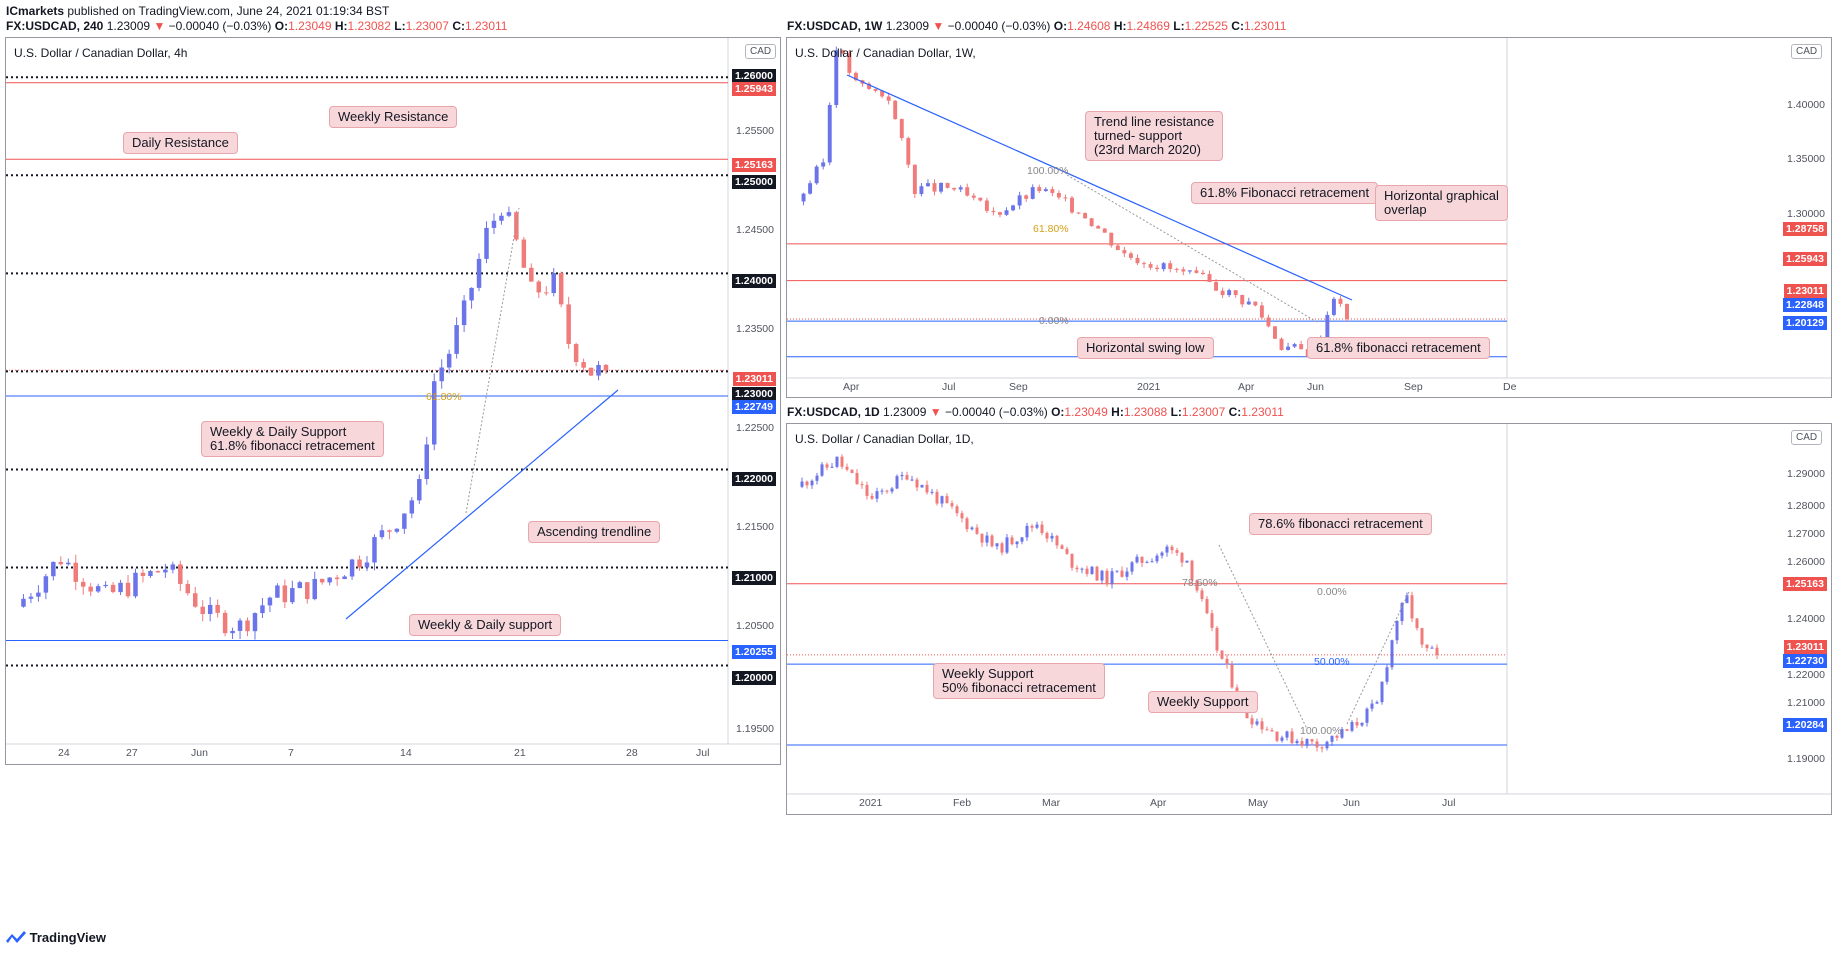  What do you see at coordinates (35, 11) in the screenshot?
I see `publisher-name: ICmarkets` at bounding box center [35, 11].